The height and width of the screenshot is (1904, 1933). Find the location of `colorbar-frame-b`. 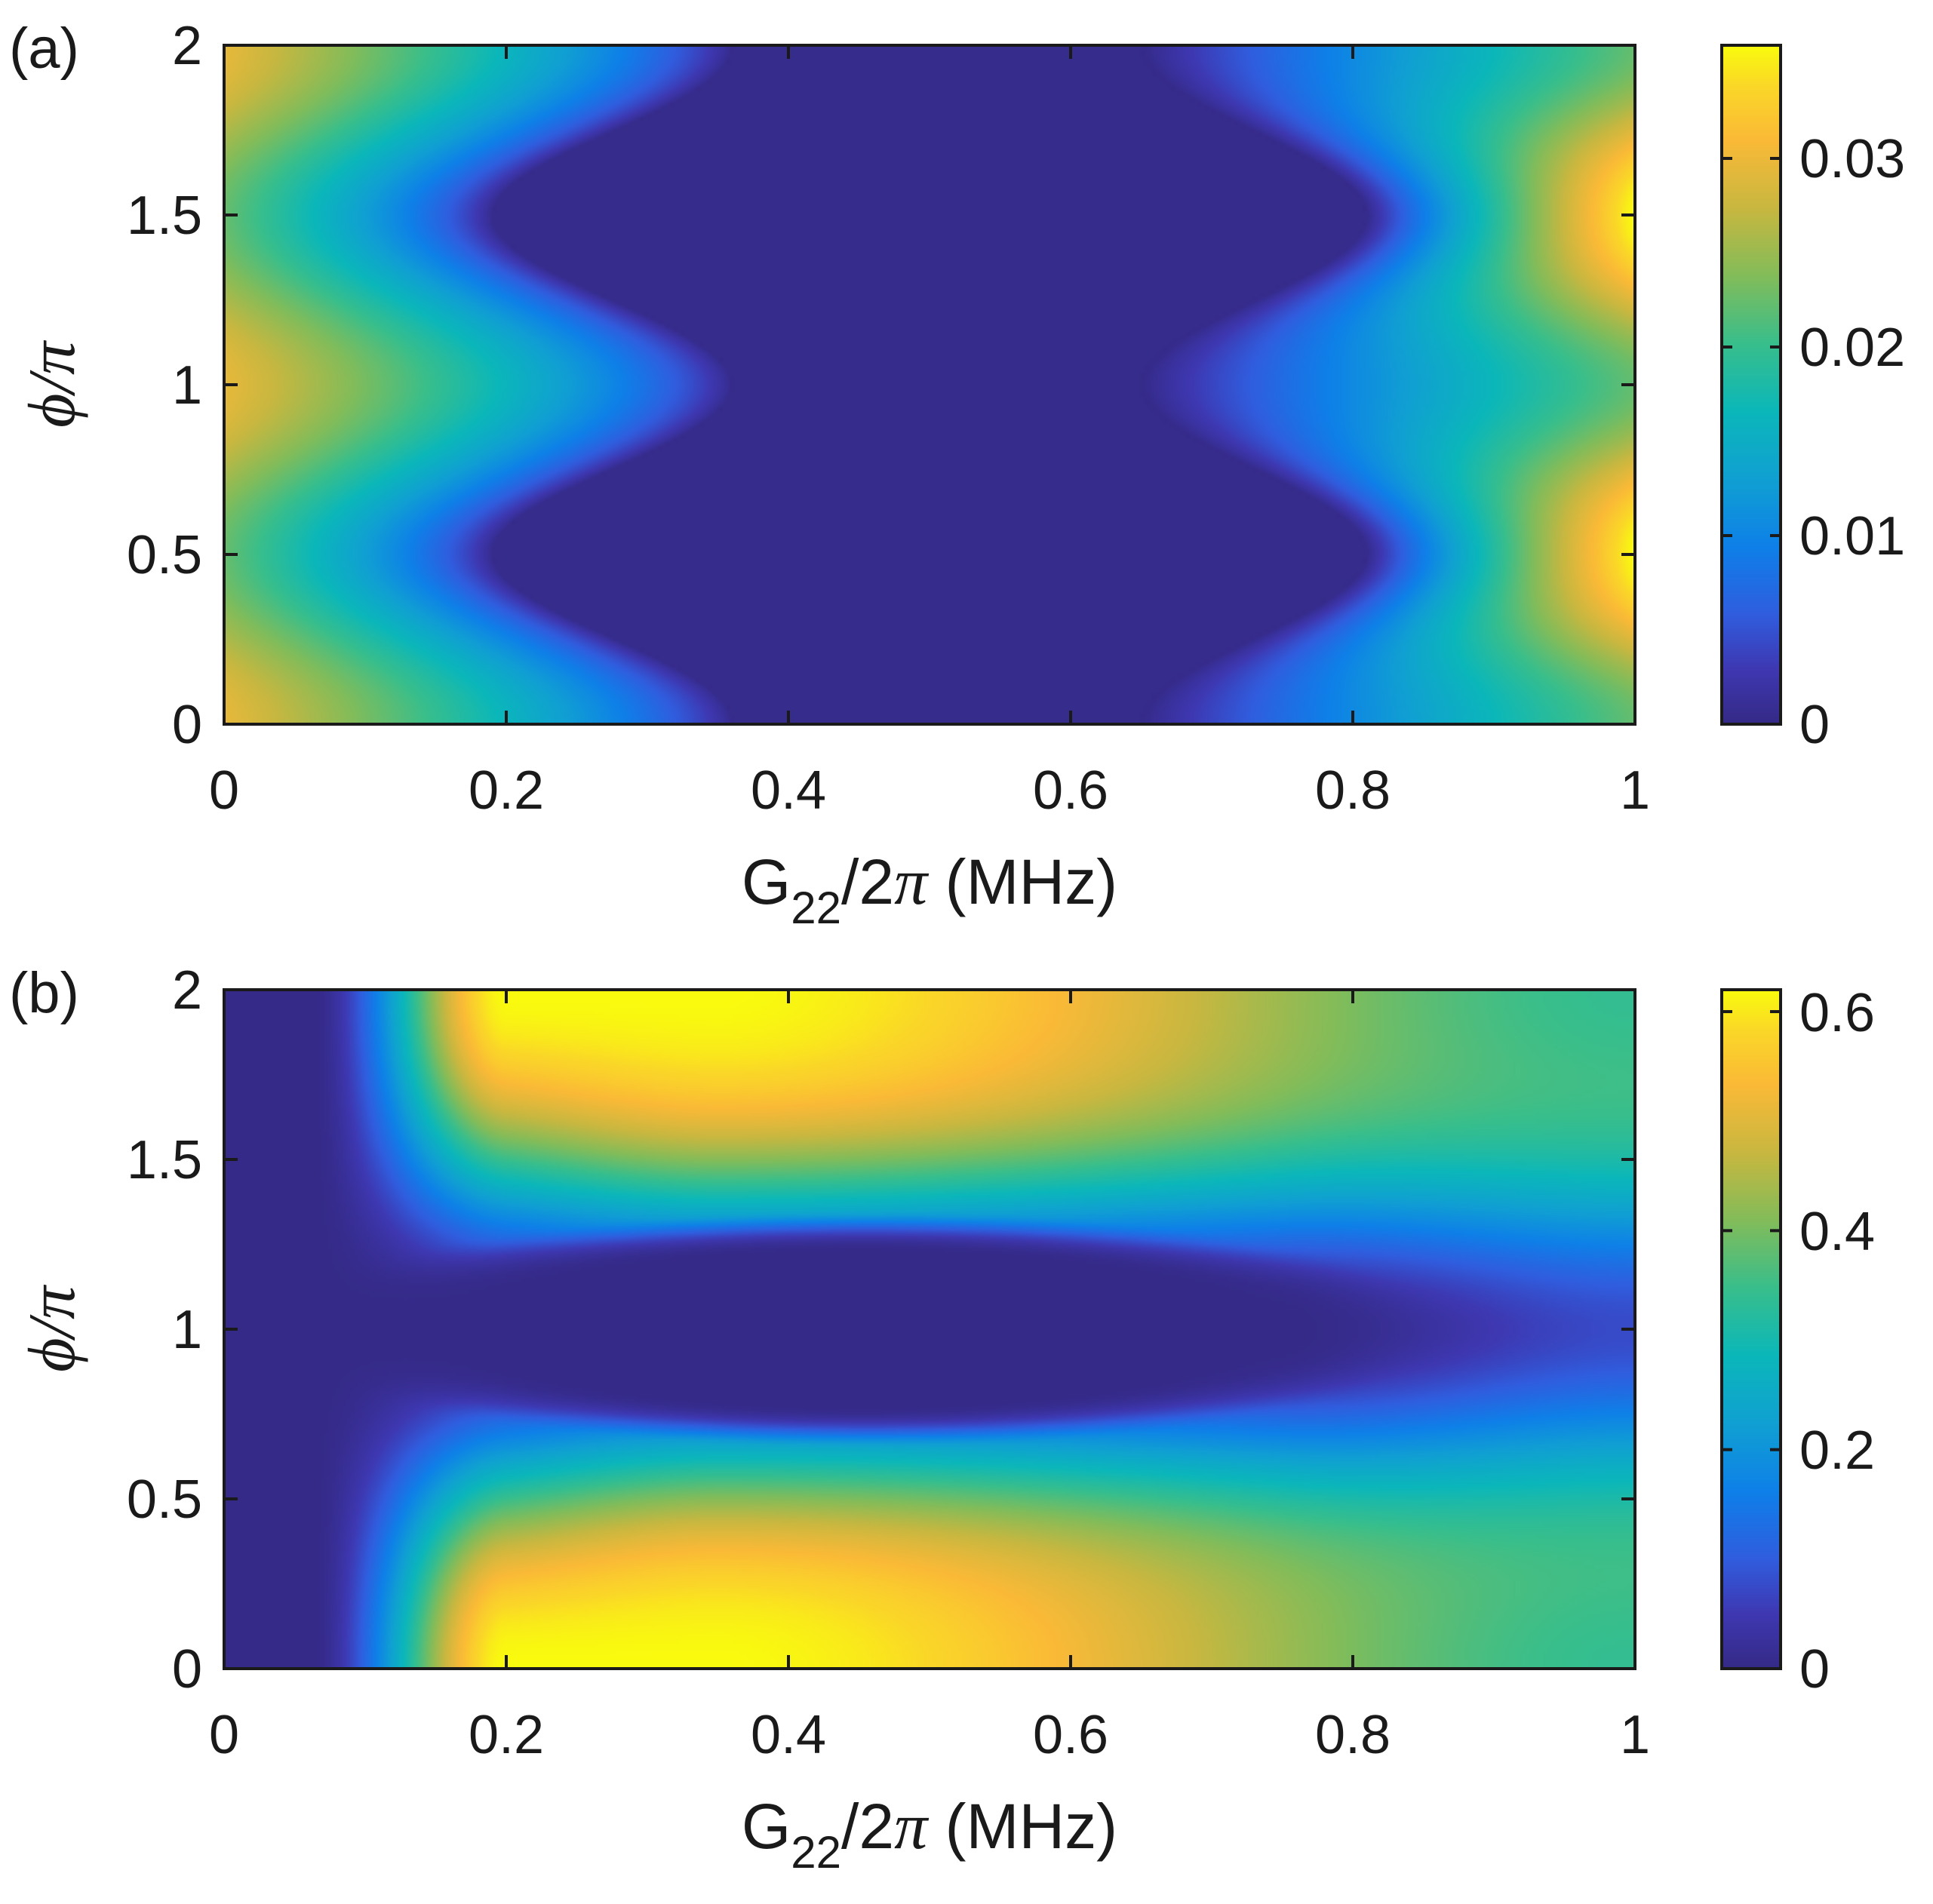

colorbar-frame-b is located at coordinates (1751, 1329).